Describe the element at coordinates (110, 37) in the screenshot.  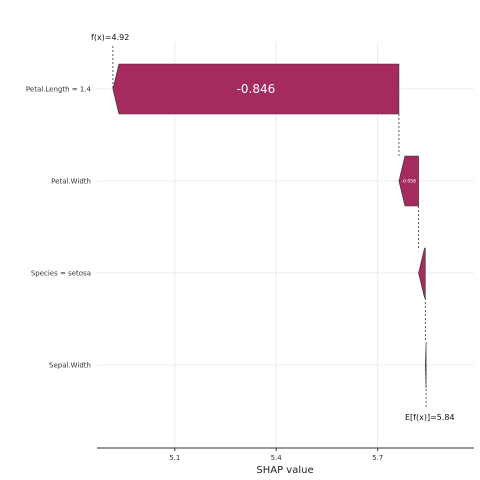
I see `prediction-annotation: f(x)=4.92` at that location.